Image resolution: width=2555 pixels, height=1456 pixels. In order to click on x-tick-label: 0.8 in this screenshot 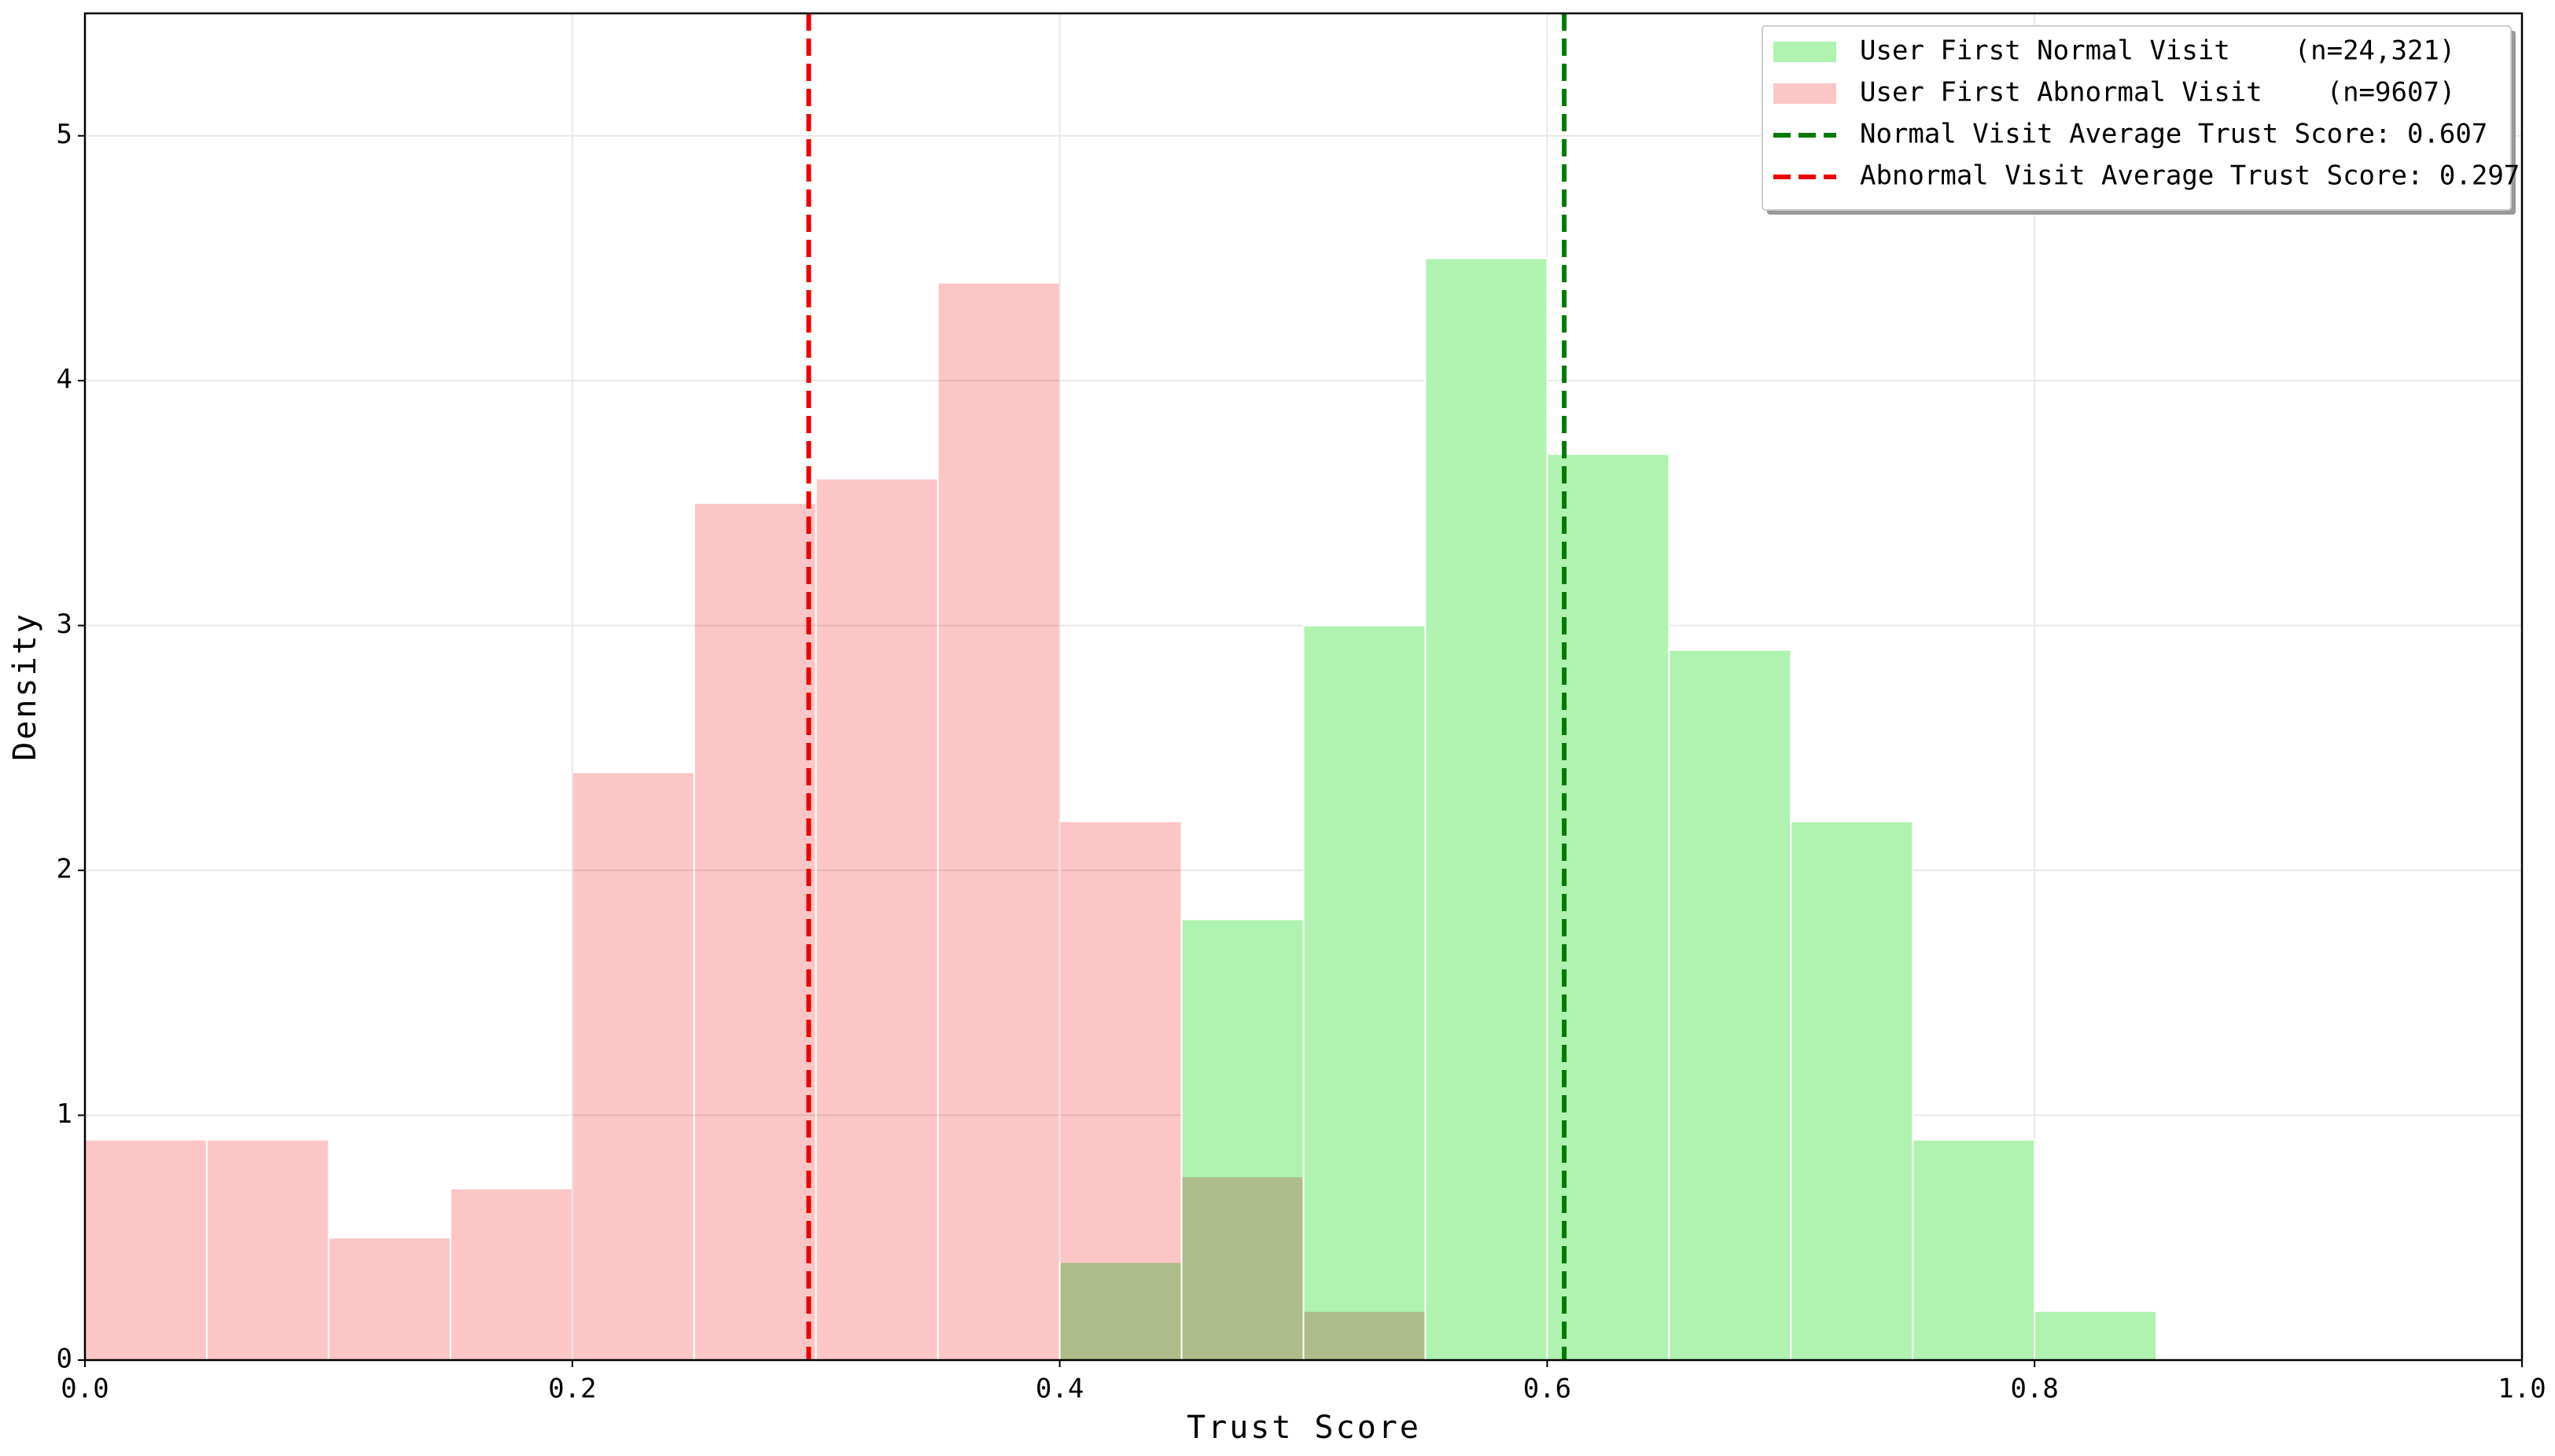, I will do `click(2034, 1389)`.